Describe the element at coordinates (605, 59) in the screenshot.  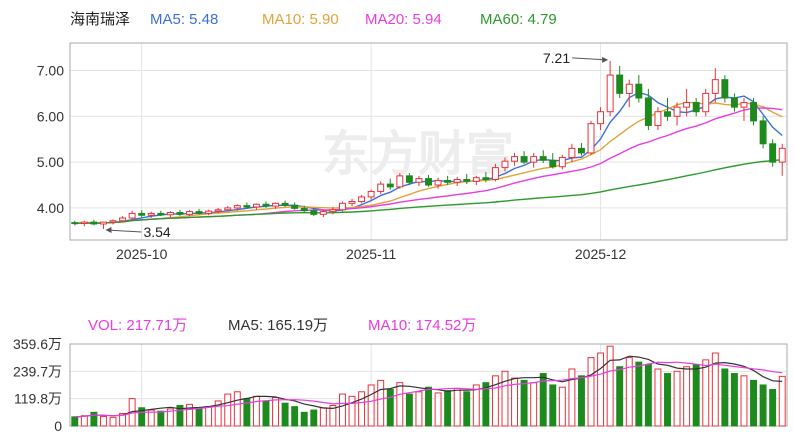
I see `max-pointer-arrow` at that location.